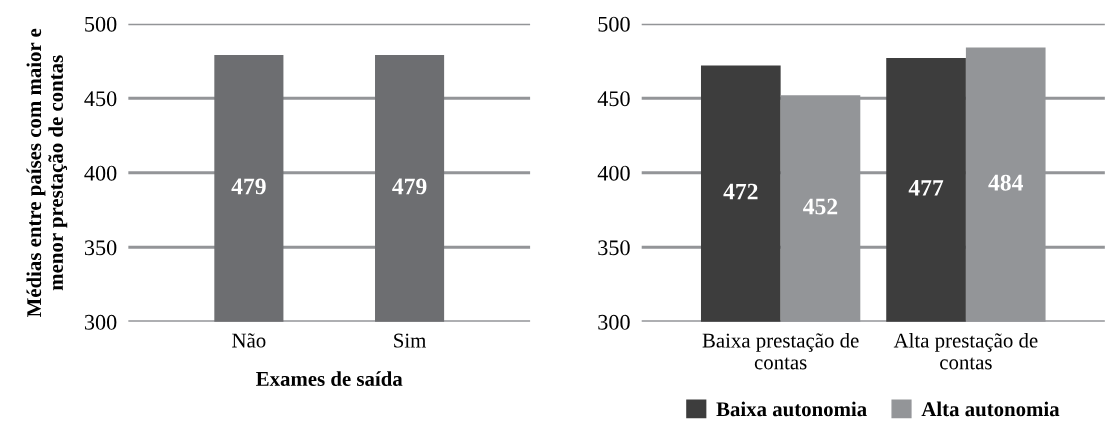 The image size is (1116, 432). What do you see at coordinates (329, 378) in the screenshot?
I see `x-axis-title: Exames de saída` at bounding box center [329, 378].